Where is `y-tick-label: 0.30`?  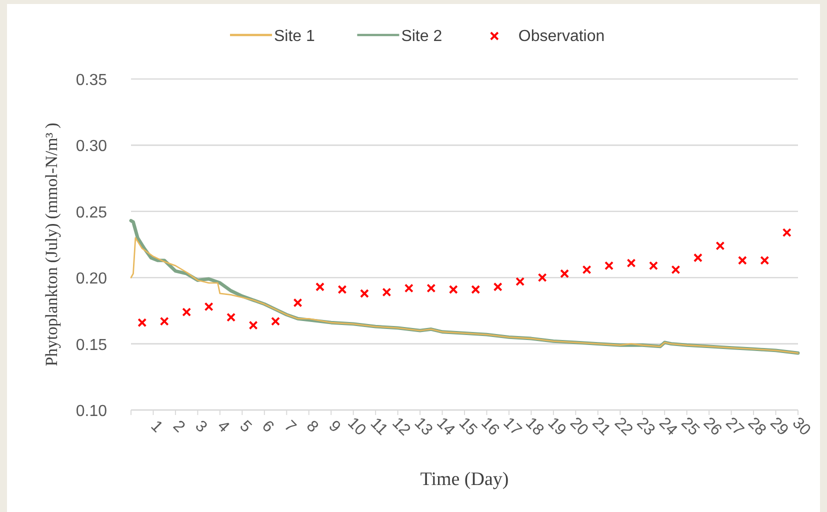
y-tick-label: 0.30 is located at coordinates (92, 147).